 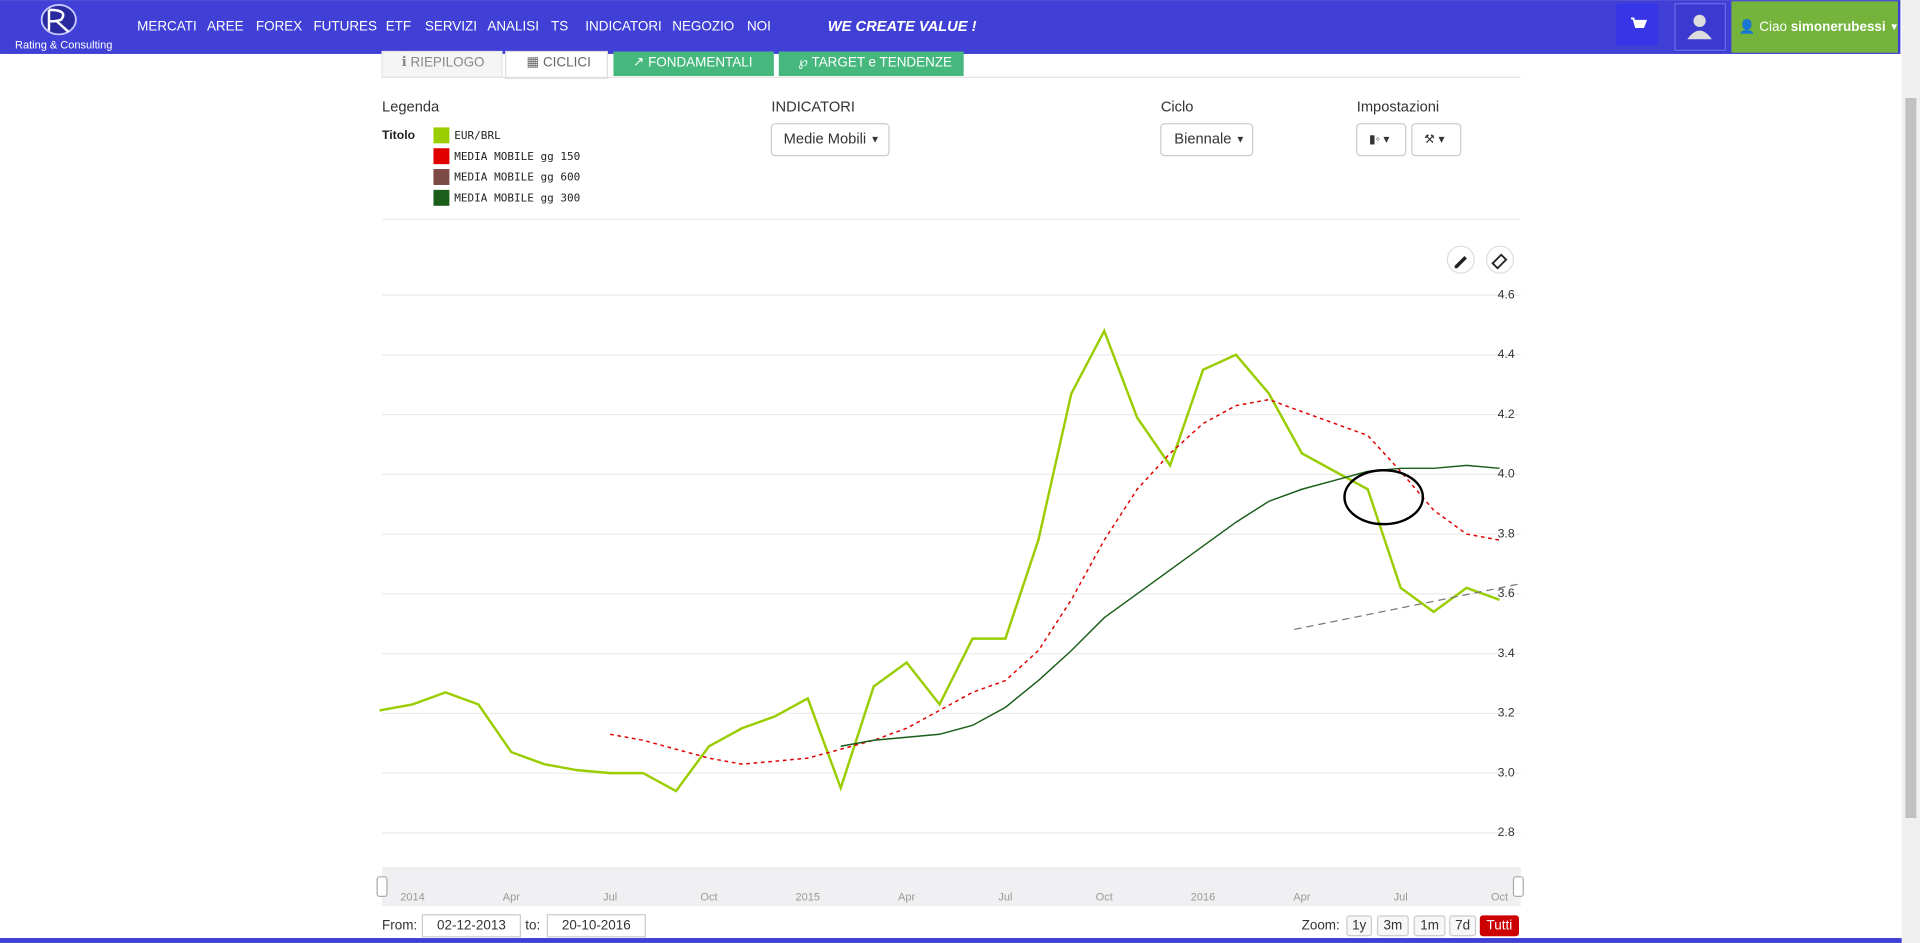 What do you see at coordinates (1506, 832) in the screenshot?
I see `y-tick-label: 2.8` at bounding box center [1506, 832].